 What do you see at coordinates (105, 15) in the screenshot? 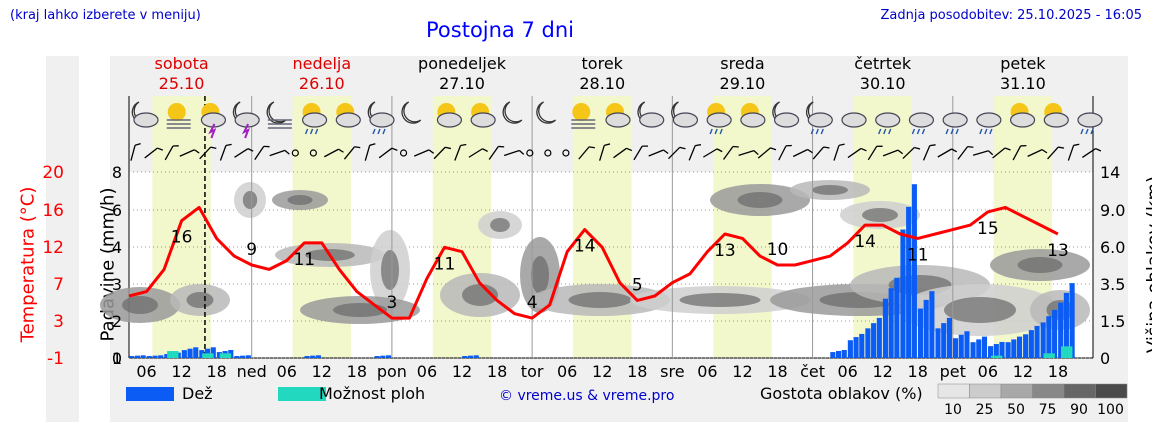
I see `location-hint: (kraj lahko izberete v meniju)` at bounding box center [105, 15].